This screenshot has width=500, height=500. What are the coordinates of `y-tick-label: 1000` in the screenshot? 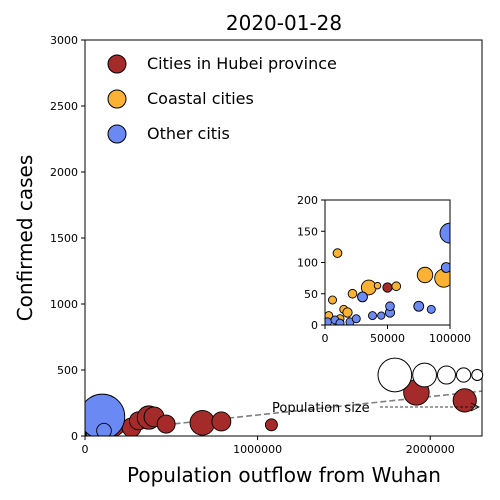 It's located at (64, 304).